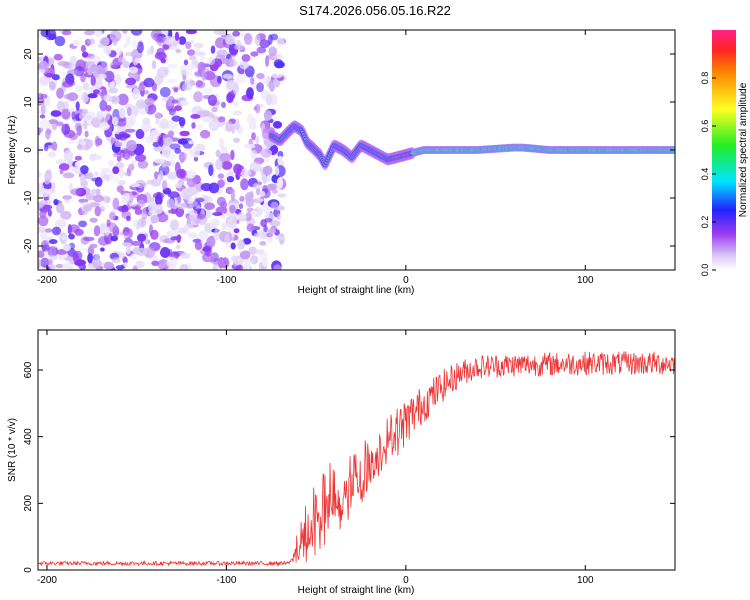 Image resolution: width=750 pixels, height=600 pixels. What do you see at coordinates (406, 580) in the screenshot?
I see `snr-x-tick-label: 0` at bounding box center [406, 580].